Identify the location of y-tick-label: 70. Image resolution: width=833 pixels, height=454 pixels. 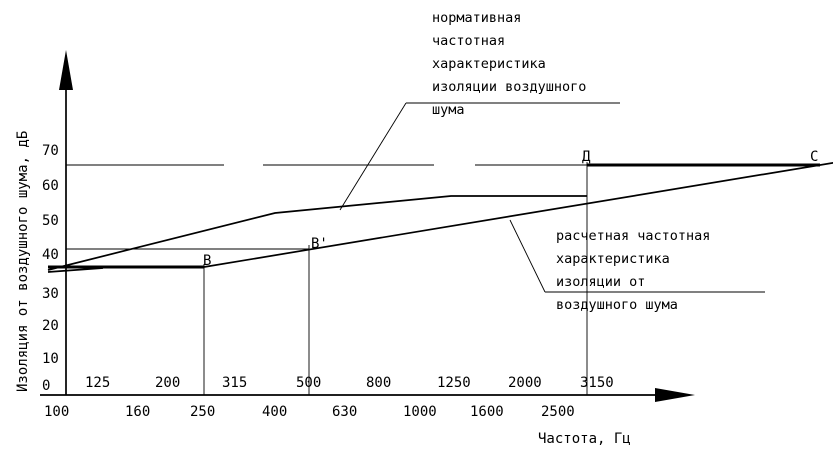
(50, 151).